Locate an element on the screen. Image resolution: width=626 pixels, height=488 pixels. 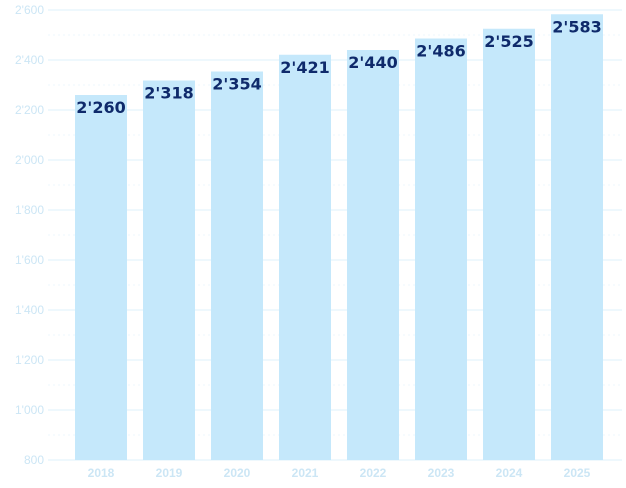
x-tick-label-2019: 2019 is located at coordinates (169, 473).